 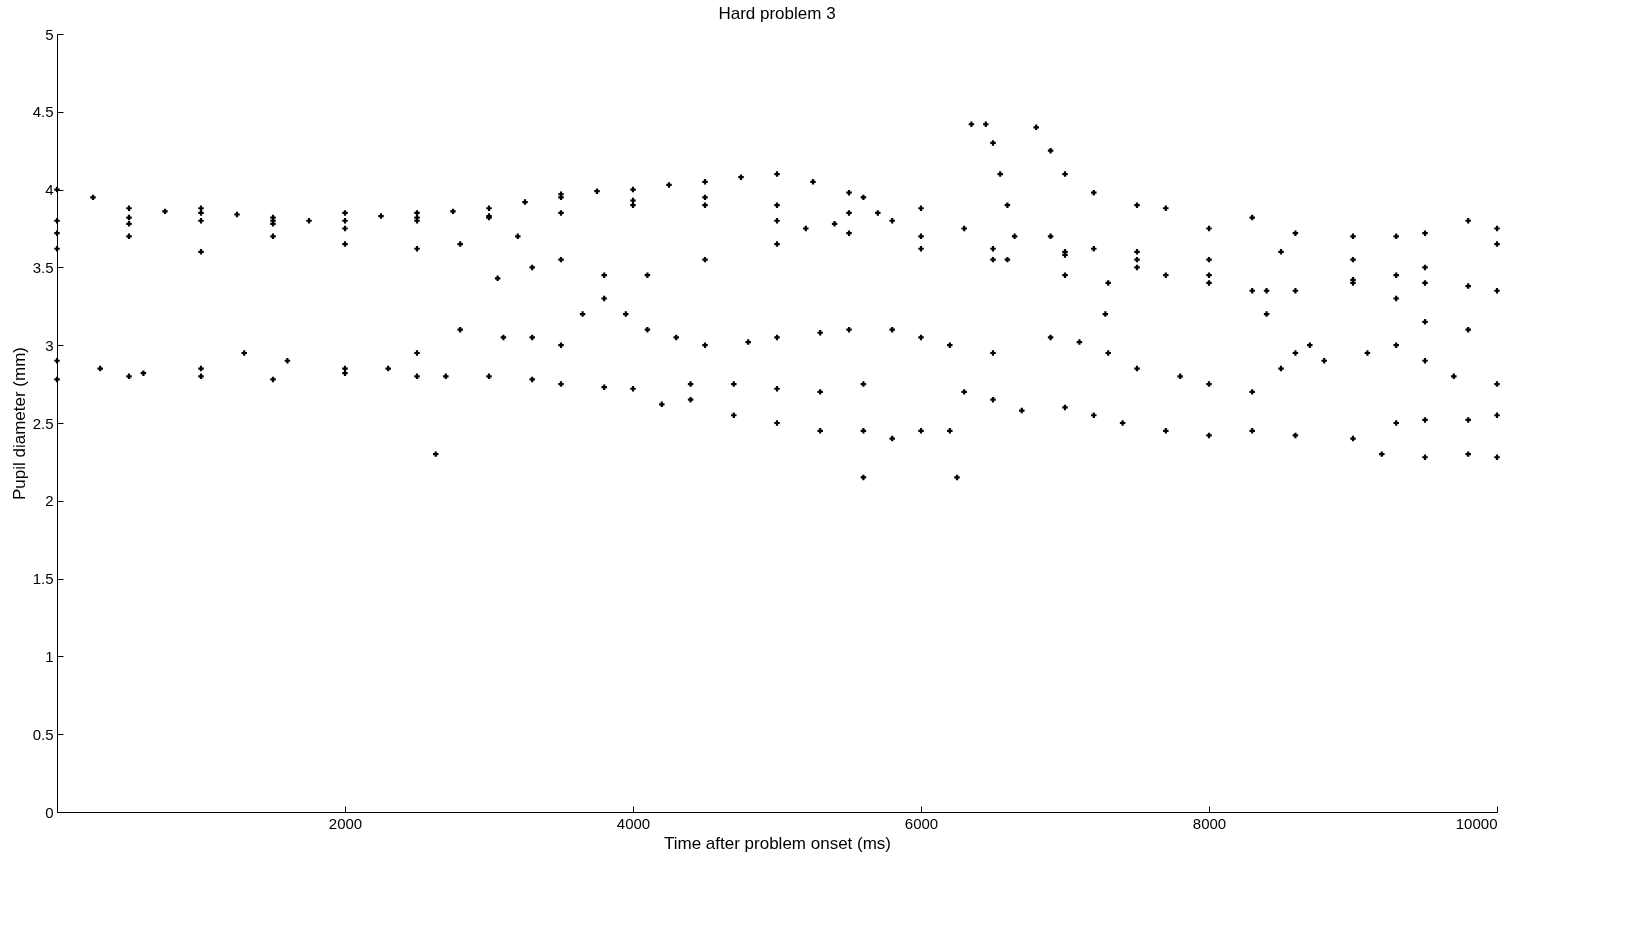 I want to click on y-tick-label: 2.5, so click(x=43, y=423).